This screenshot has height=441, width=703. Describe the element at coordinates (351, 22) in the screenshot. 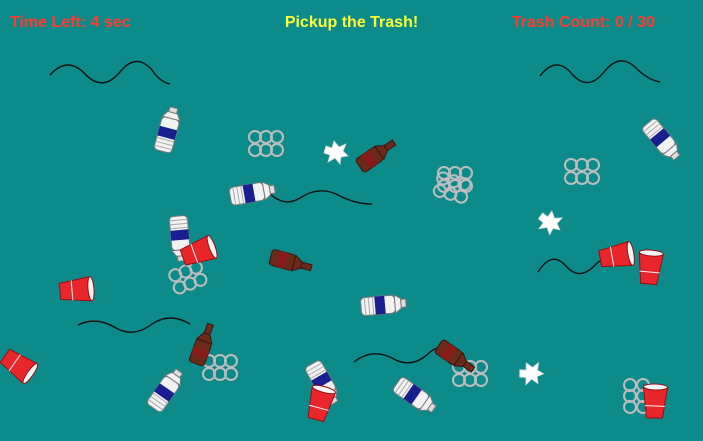

I see `game-title: Pickup the Trash!` at that location.